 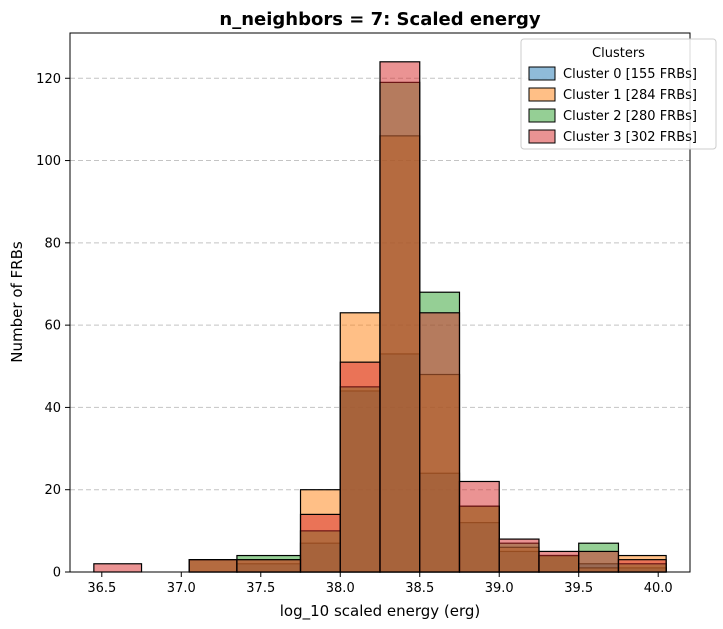 I want to click on x-tick-label-3: 38.0, so click(x=340, y=588).